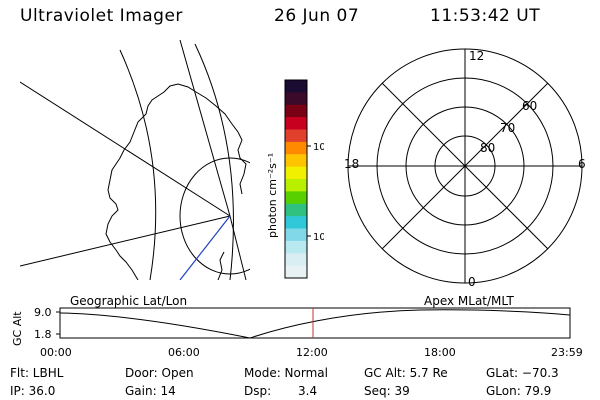 The width and height of the screenshot is (600, 400). Describe the element at coordinates (406, 373) in the screenshot. I see `status-gc-alt: GC Alt: 5.7 Re` at that location.